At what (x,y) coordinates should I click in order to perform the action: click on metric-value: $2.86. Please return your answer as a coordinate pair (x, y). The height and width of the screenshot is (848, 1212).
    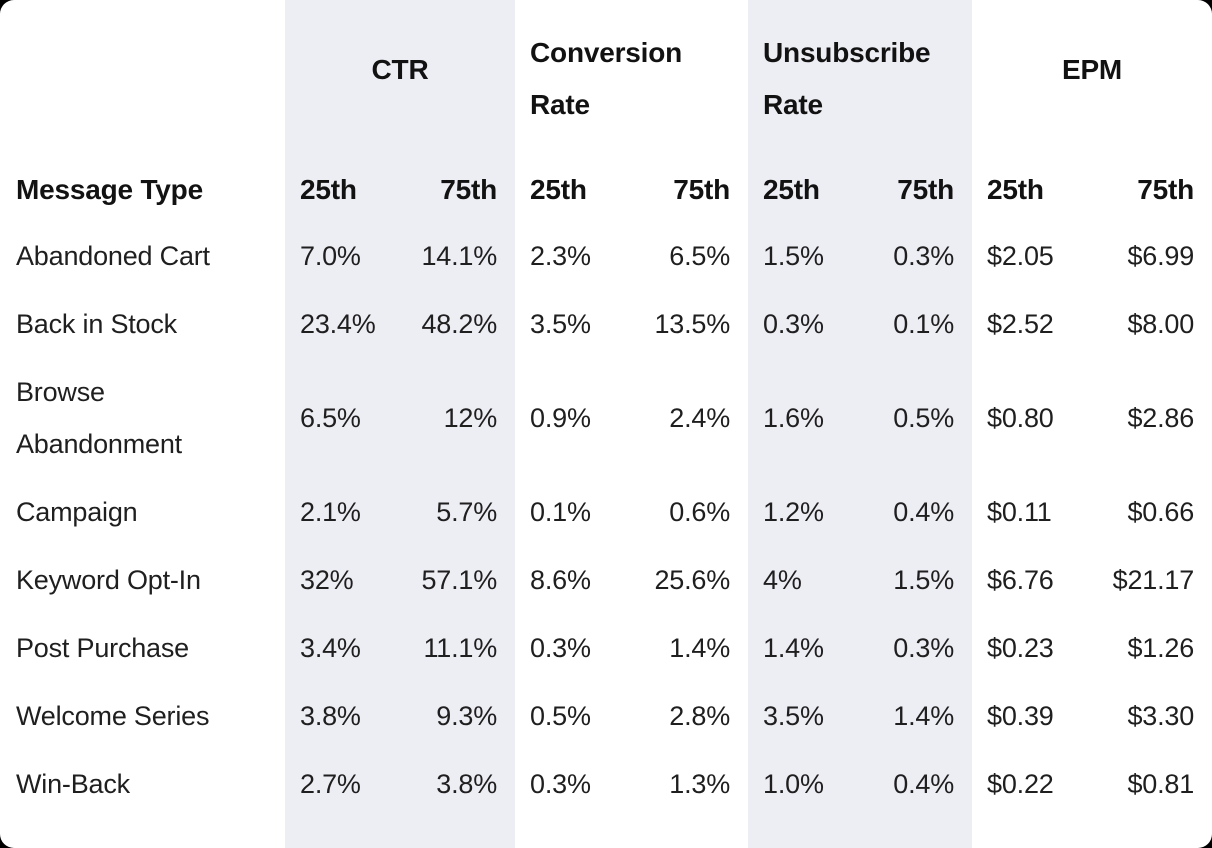
    Looking at the image, I should click on (1161, 417).